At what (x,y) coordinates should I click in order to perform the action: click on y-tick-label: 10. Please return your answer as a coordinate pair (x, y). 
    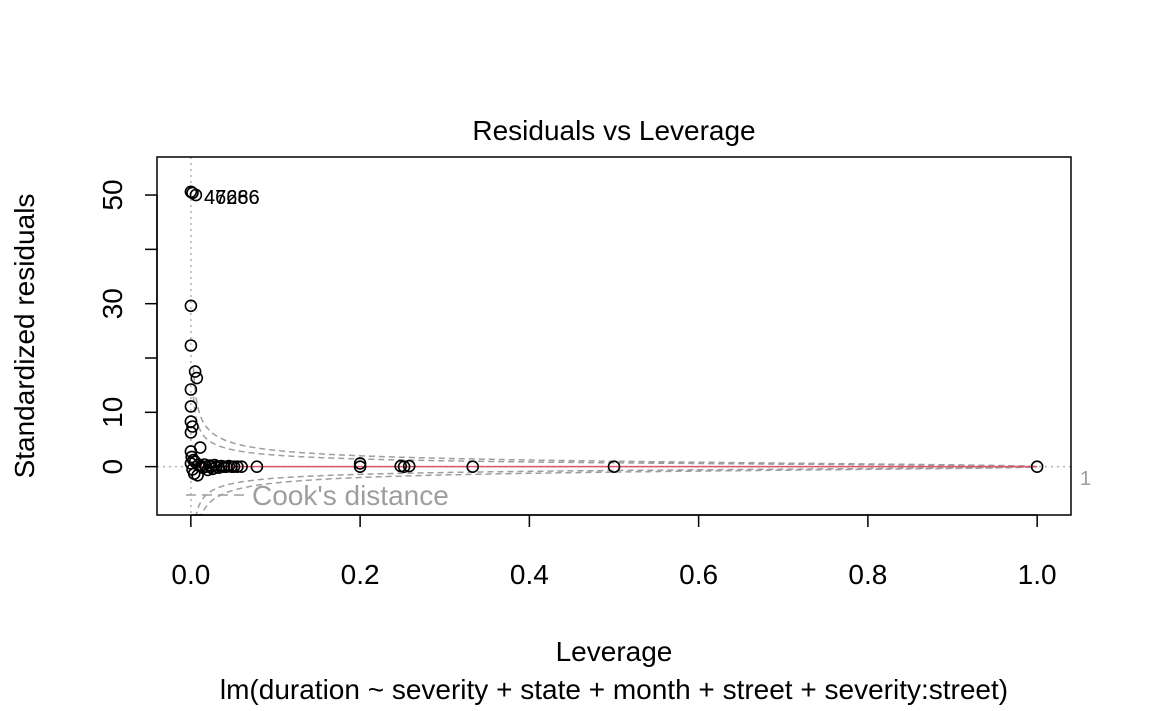
    Looking at the image, I should click on (112, 412).